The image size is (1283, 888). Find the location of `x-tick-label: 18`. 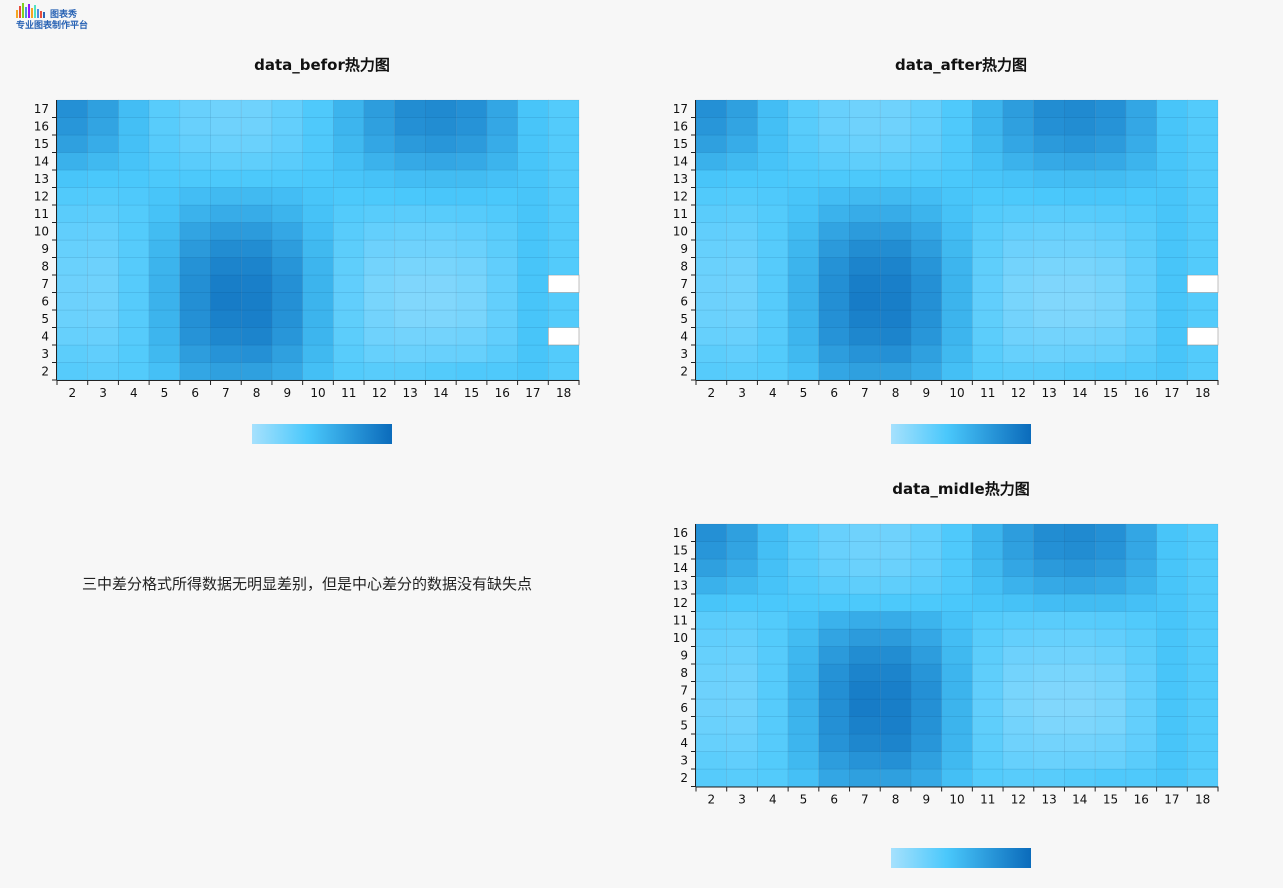

x-tick-label: 18 is located at coordinates (1202, 393).